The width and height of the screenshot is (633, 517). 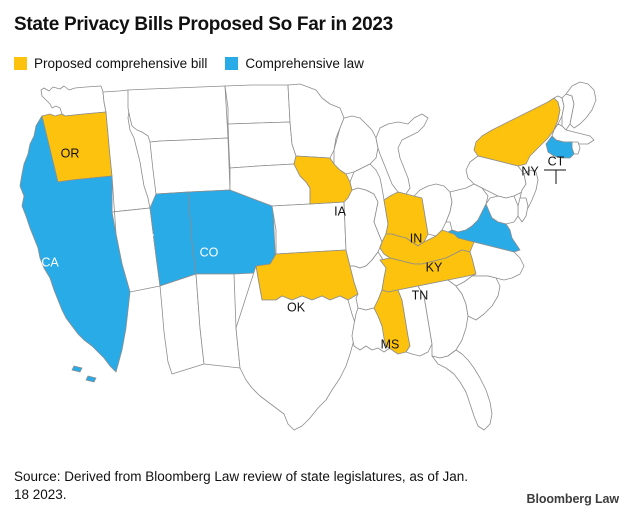 I want to click on brand-bloomberg-law: Bloomberg Law, so click(x=573, y=499).